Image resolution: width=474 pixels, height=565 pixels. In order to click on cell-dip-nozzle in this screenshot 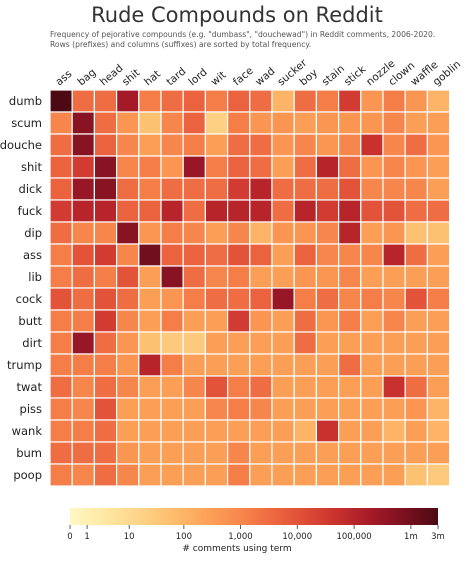, I will do `click(372, 233)`.